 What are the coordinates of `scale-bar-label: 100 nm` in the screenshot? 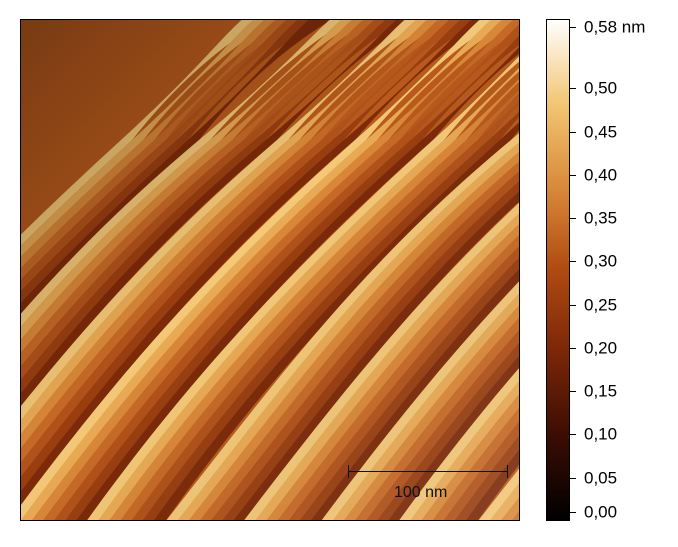 It's located at (420, 493).